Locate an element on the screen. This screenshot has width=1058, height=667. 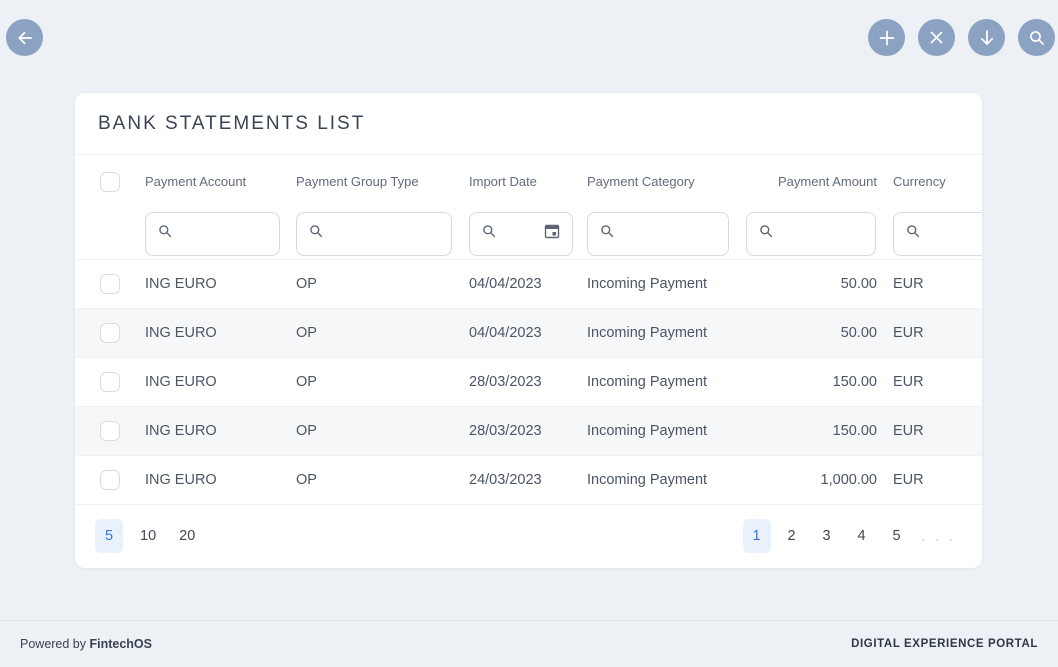
filter-payment-account is located at coordinates (212, 233).